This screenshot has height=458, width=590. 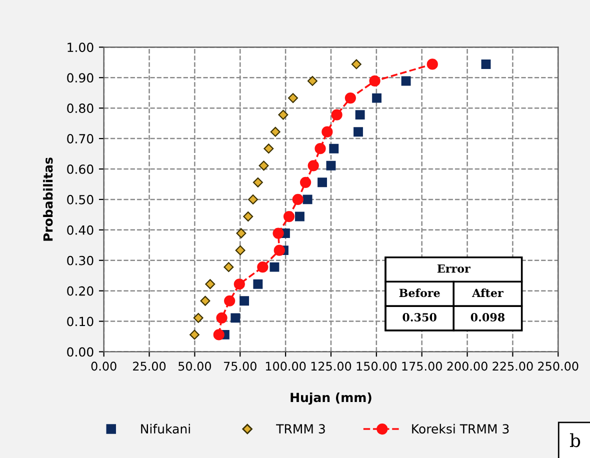 What do you see at coordinates (376, 366) in the screenshot?
I see `x-tick-label: 150.00` at bounding box center [376, 366].